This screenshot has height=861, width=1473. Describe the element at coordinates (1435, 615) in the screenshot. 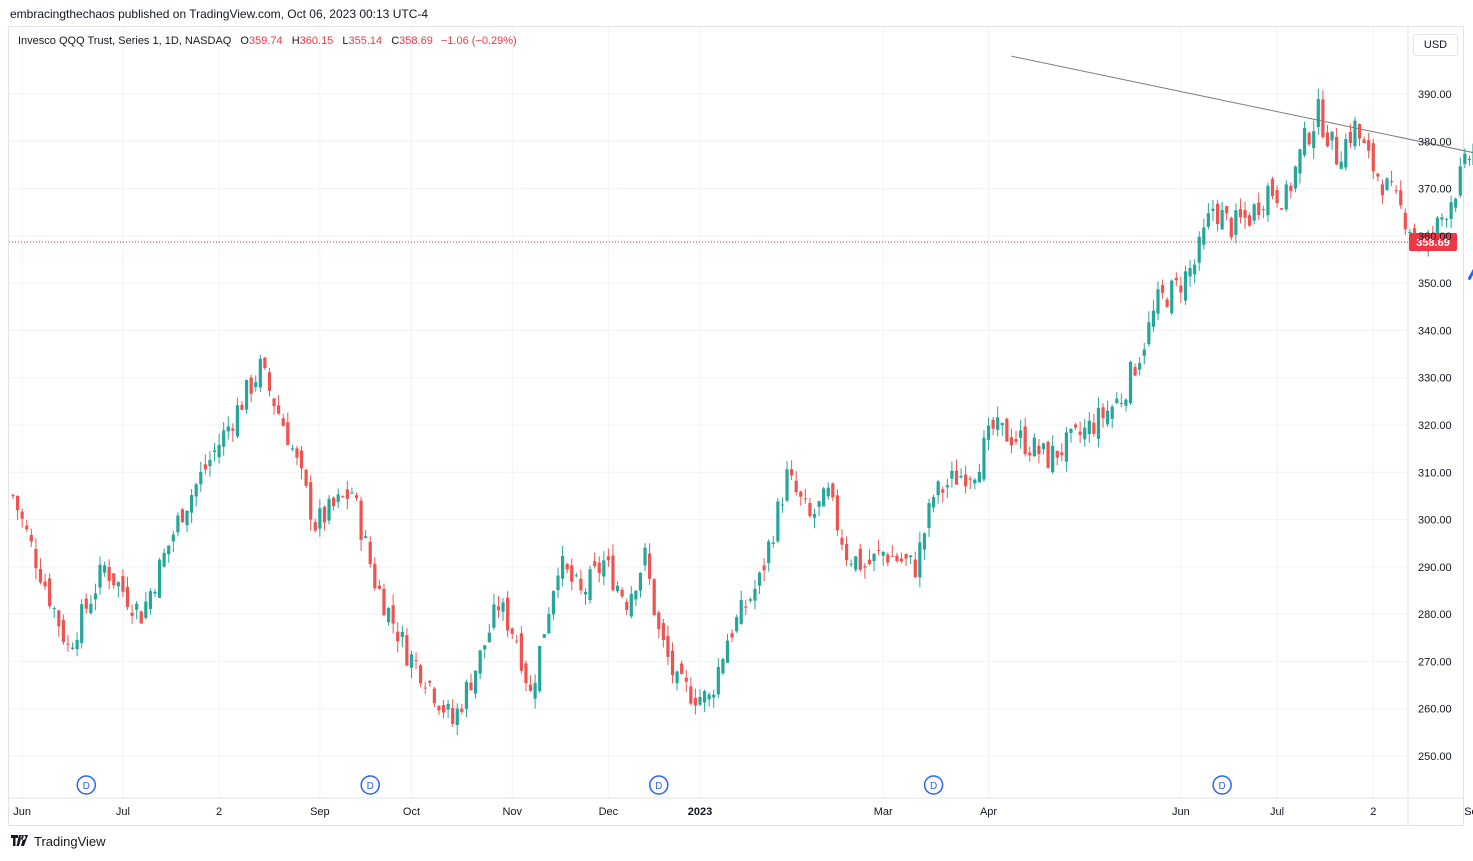

I see `y-tick-label: 280.00` at that location.